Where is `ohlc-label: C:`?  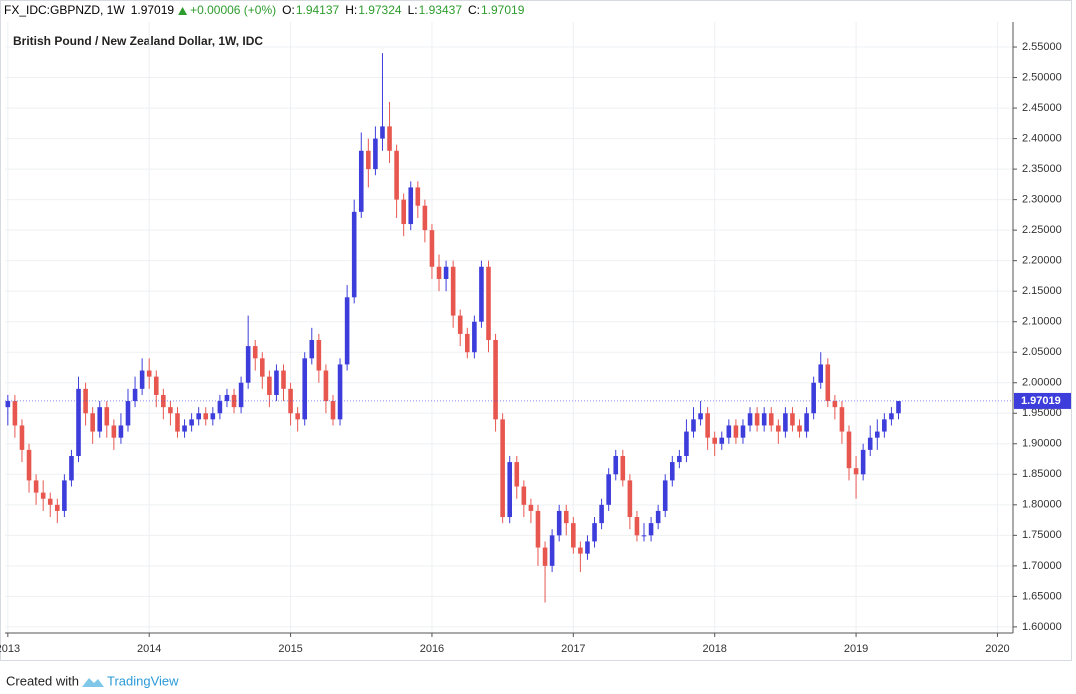
ohlc-label: C: is located at coordinates (474, 10).